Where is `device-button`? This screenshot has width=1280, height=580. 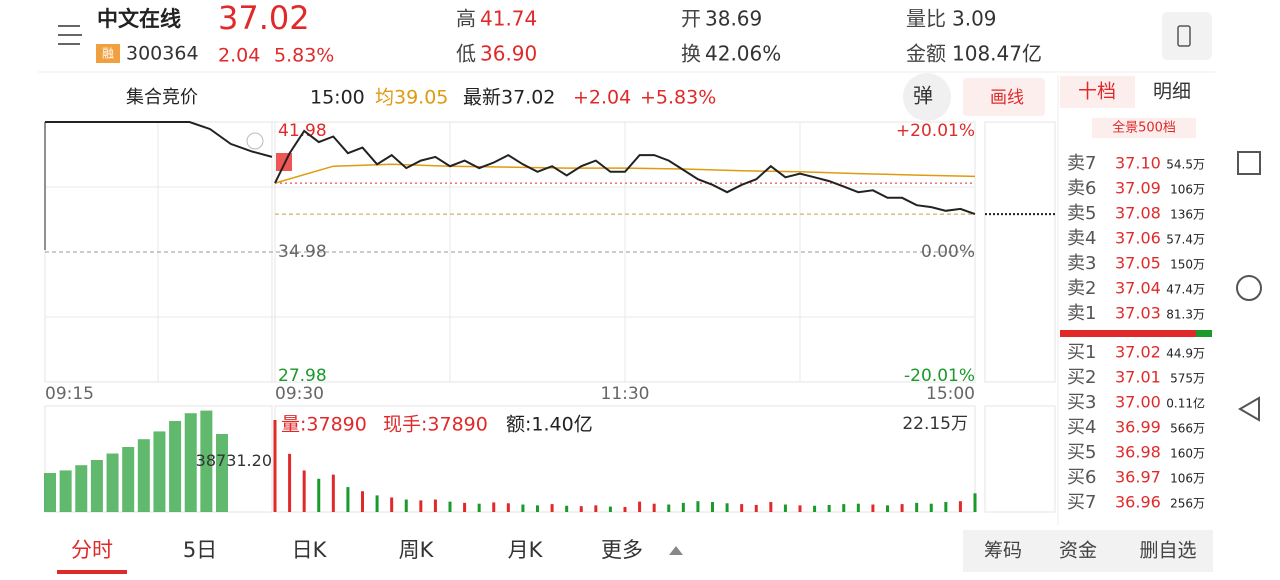
device-button is located at coordinates (1187, 36).